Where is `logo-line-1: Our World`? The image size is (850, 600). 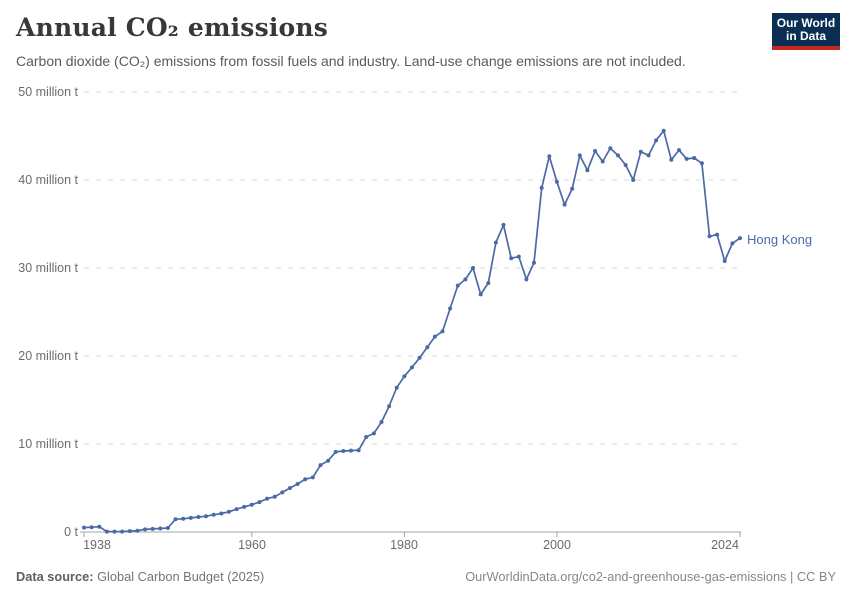 logo-line-1: Our World is located at coordinates (806, 23).